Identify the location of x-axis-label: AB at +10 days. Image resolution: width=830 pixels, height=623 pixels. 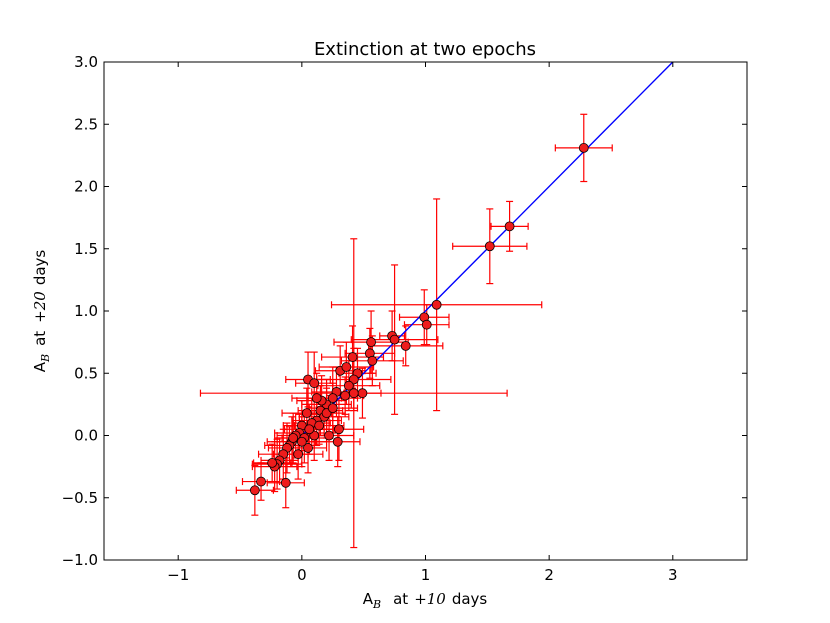
(425, 600).